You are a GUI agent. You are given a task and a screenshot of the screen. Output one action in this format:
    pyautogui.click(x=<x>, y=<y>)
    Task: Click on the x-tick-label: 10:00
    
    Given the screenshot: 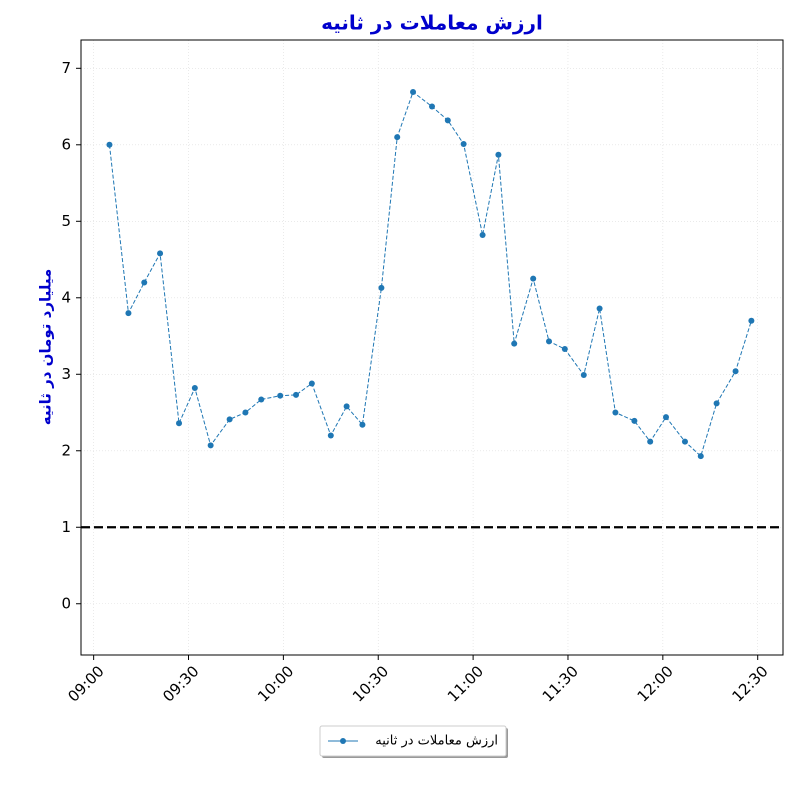 What is the action you would take?
    pyautogui.click(x=275, y=683)
    